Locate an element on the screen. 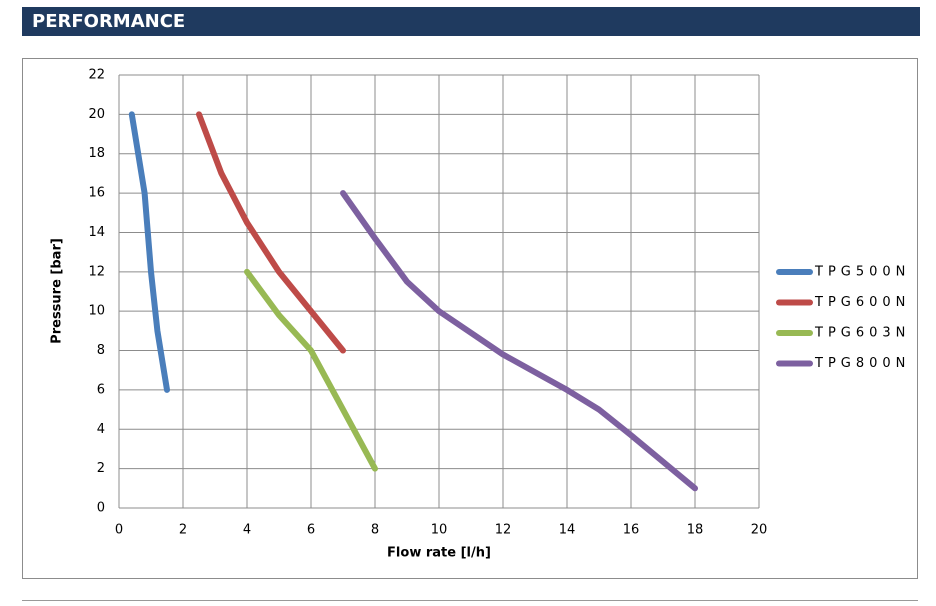 The width and height of the screenshot is (936, 606). y-axis-label: Pressure [bar] is located at coordinates (57, 291).